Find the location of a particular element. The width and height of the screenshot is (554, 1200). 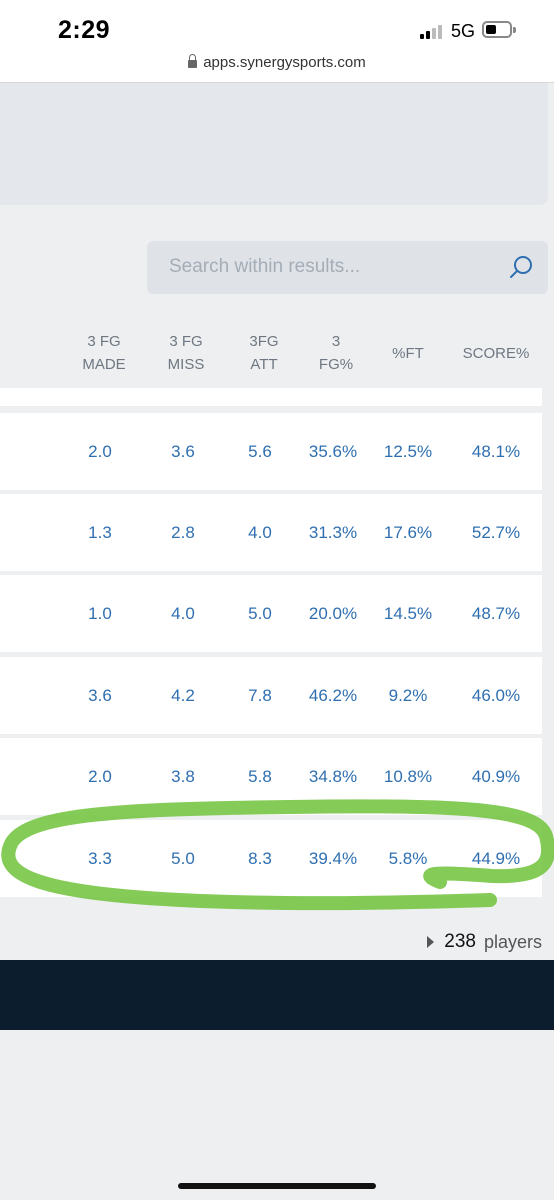

table-cell: 35.6% is located at coordinates (333, 451).